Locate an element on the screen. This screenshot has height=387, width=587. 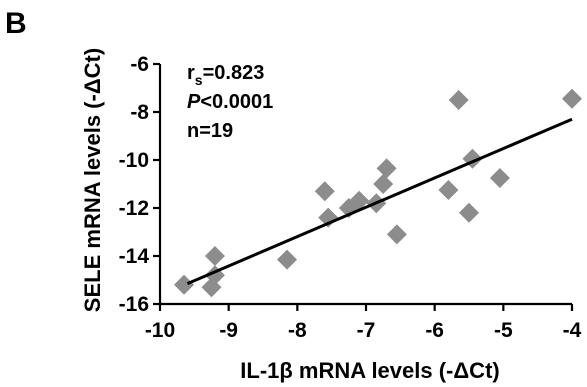
x-axis-title: IL-1β mRNA levels (-ΔCt) is located at coordinates (369, 370).